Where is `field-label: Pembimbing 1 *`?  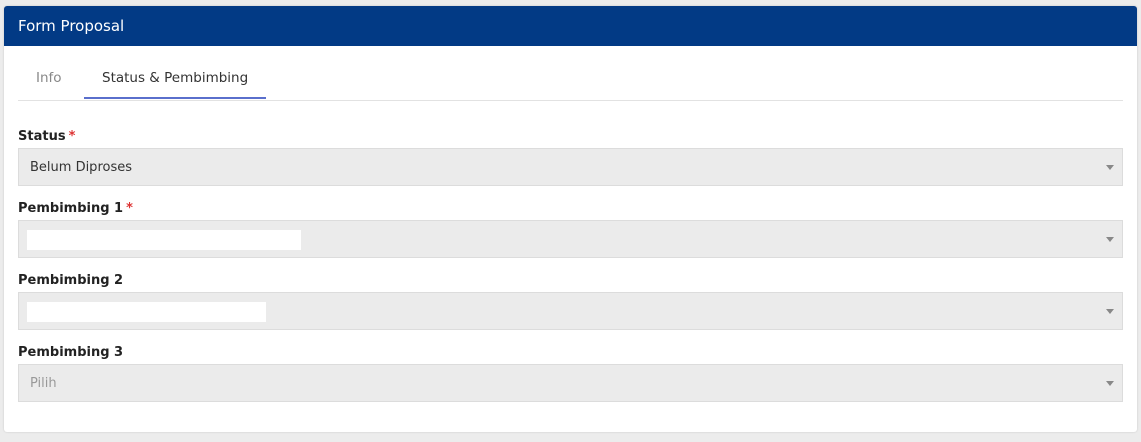 field-label: Pembimbing 1 * is located at coordinates (75, 208).